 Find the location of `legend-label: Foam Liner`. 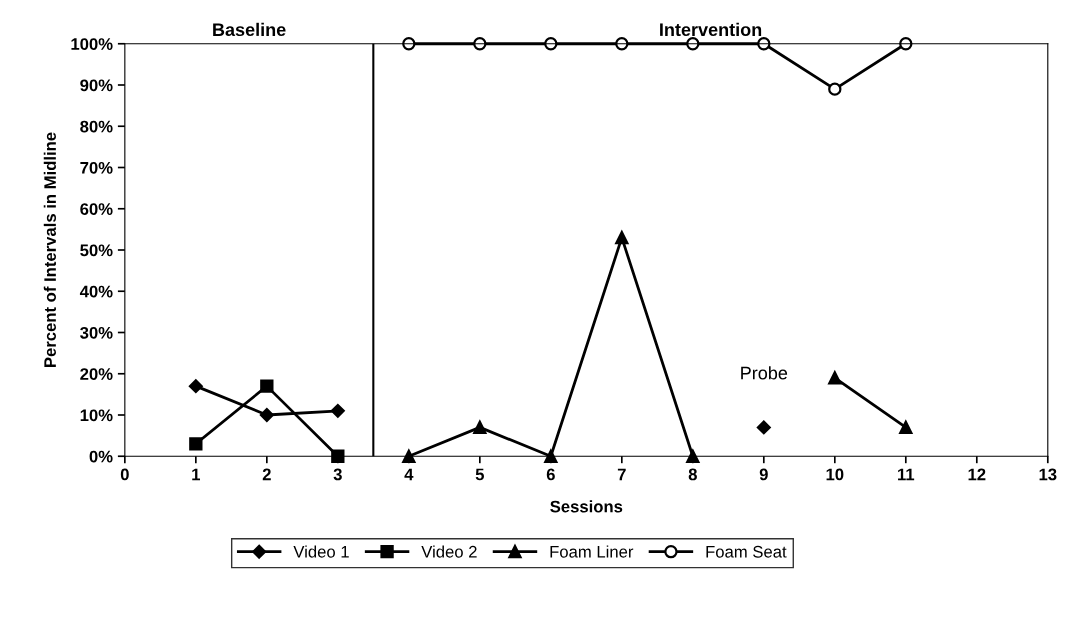

legend-label: Foam Liner is located at coordinates (592, 551).